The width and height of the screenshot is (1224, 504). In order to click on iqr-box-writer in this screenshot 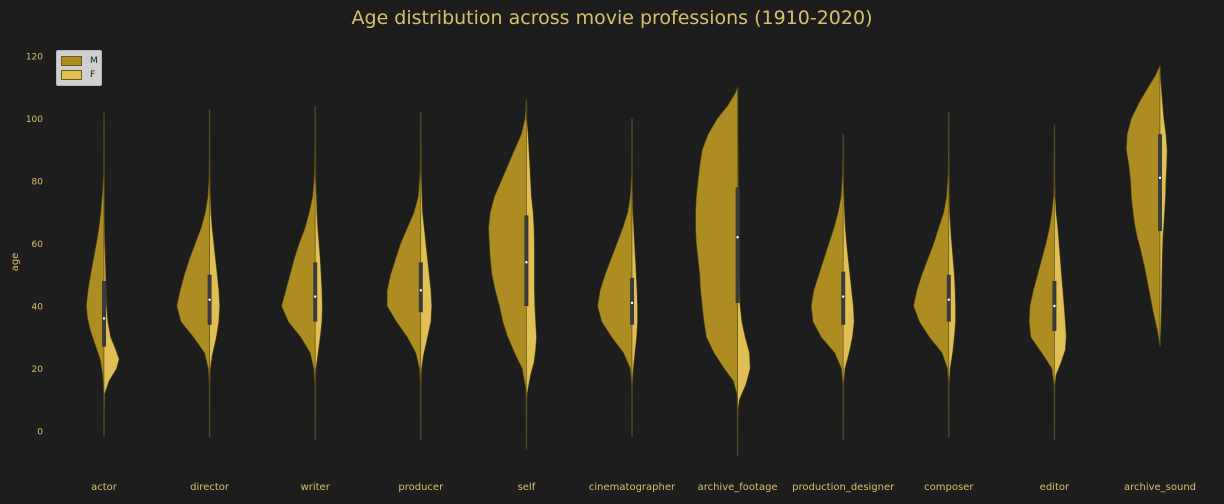, I will do `click(315, 292)`.